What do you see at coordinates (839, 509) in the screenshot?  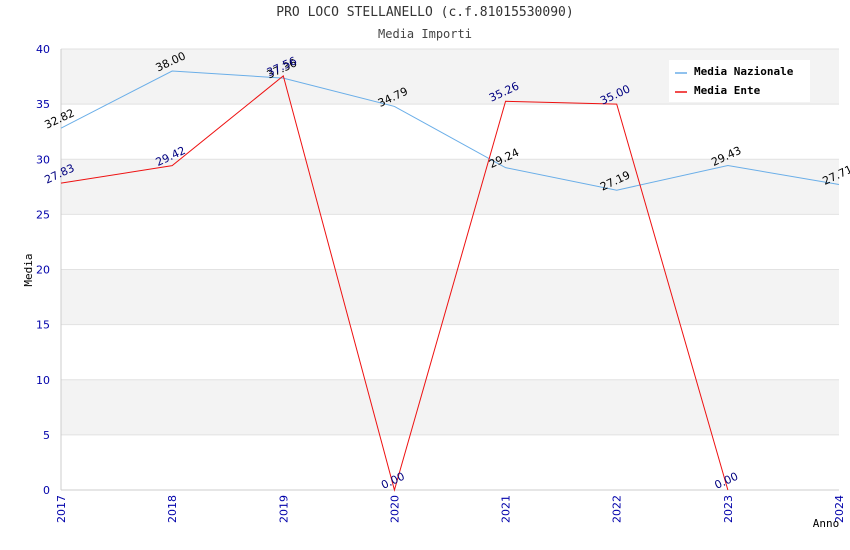 I see `x-tick-label: 2024` at bounding box center [839, 509].